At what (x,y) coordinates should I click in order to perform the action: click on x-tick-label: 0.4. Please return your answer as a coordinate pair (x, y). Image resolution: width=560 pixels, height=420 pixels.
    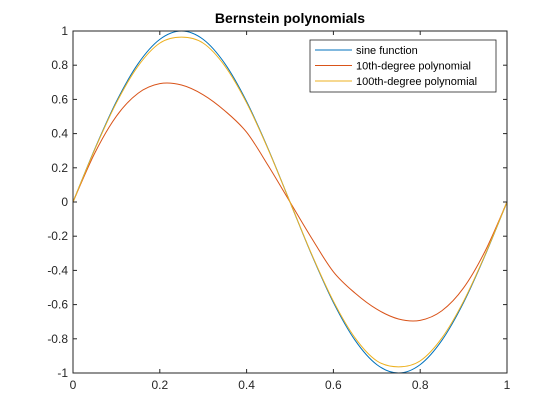
    Looking at the image, I should click on (246, 385).